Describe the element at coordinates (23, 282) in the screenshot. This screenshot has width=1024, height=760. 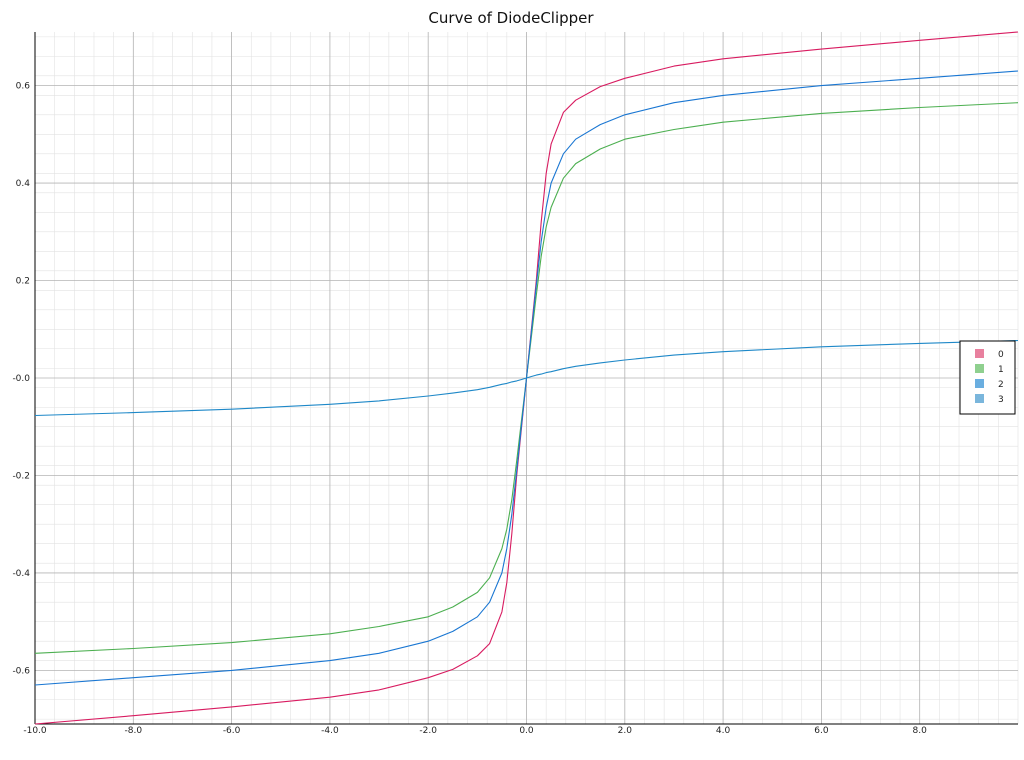
I see `y-tick-label: 0.2` at that location.